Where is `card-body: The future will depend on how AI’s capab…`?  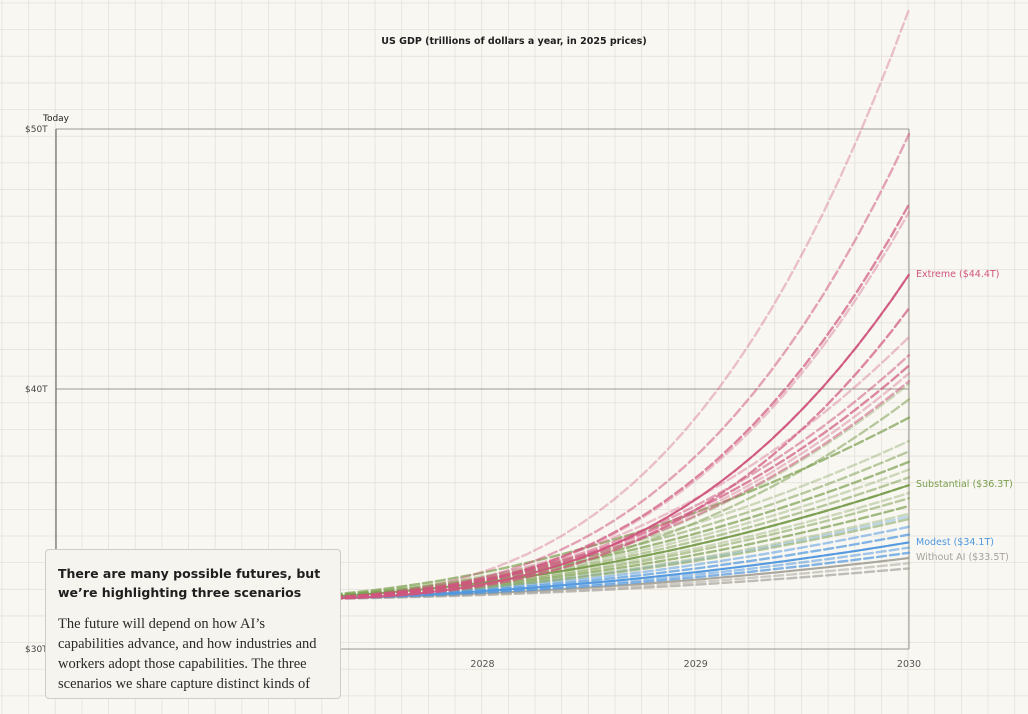 card-body: The future will depend on how AI’s capab… is located at coordinates (187, 657).